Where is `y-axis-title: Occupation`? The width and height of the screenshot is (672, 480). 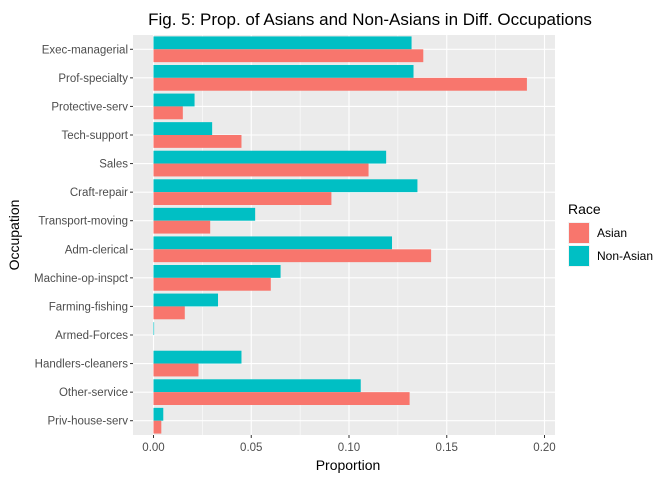
y-axis-title: Occupation is located at coordinates (14, 235).